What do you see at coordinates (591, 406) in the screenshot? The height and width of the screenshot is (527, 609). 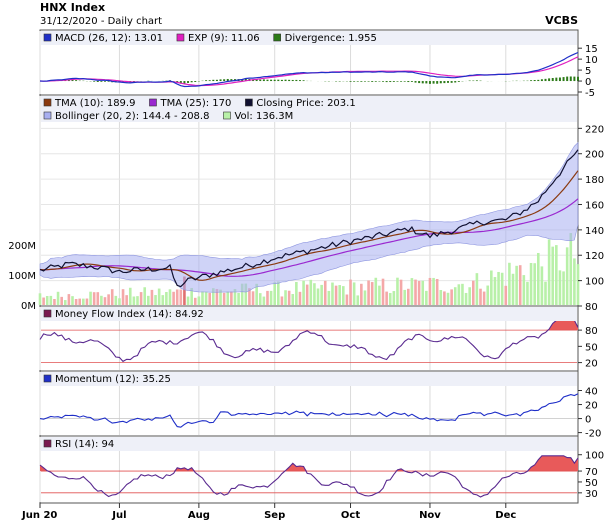 I see `y-tick-label: 20` at bounding box center [591, 406].